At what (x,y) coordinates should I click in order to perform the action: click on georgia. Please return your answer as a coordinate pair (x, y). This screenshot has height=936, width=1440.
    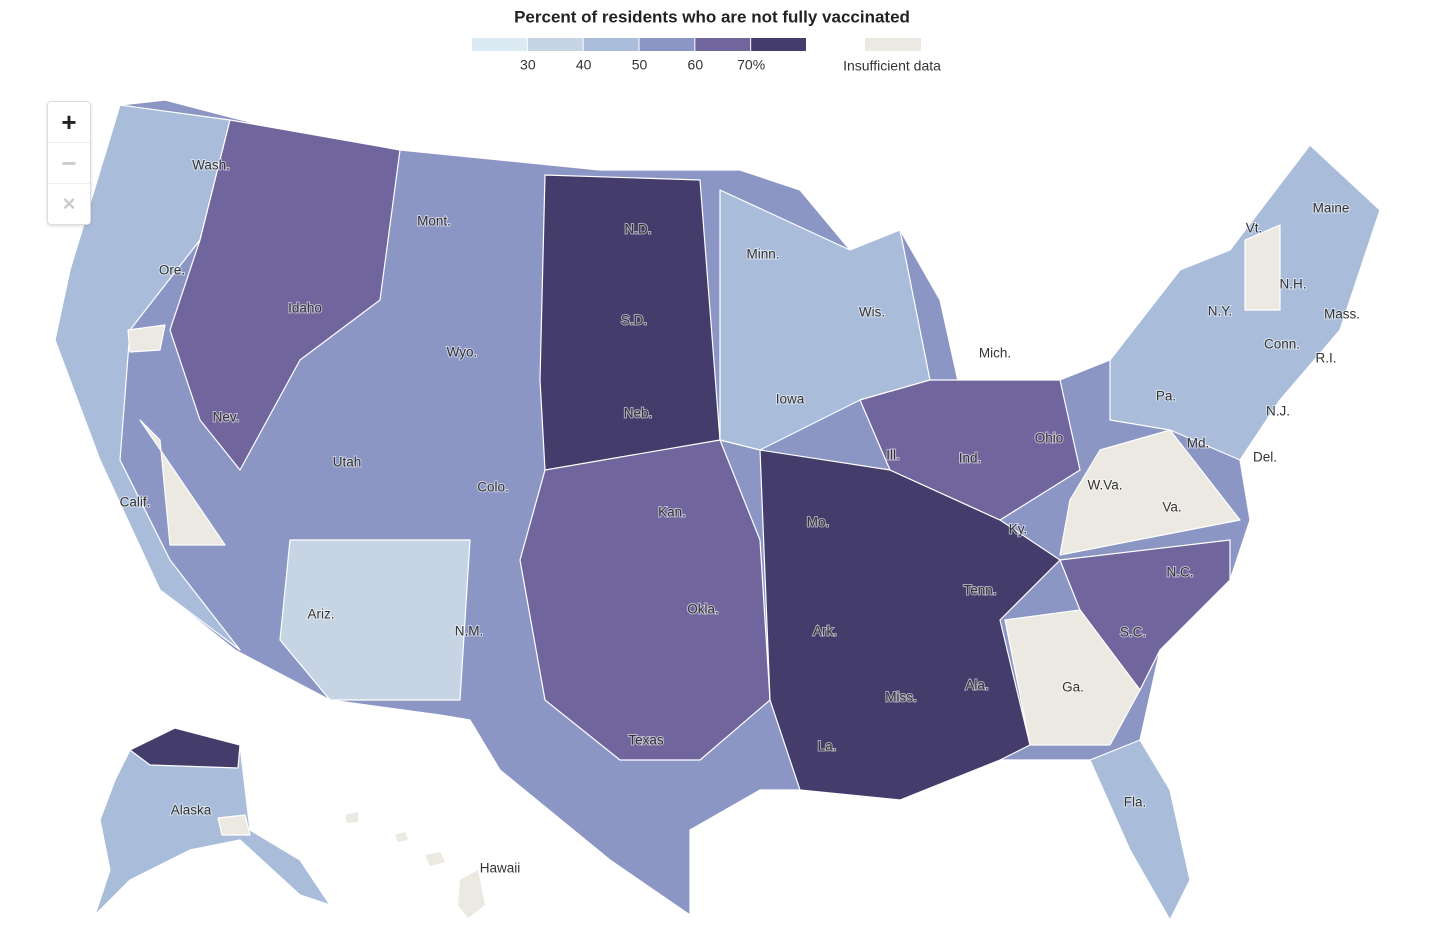
    Looking at the image, I should click on (1072, 677).